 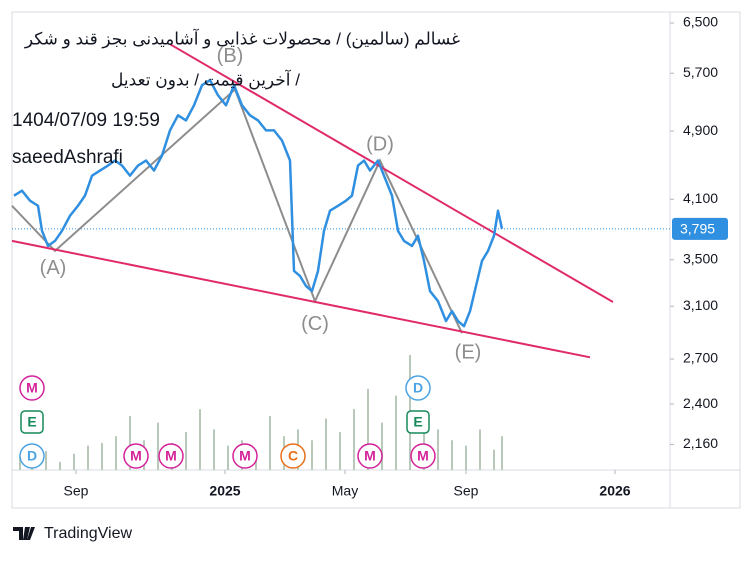 What do you see at coordinates (86, 120) in the screenshot?
I see `timestamp: 1404/07/09 19:59` at bounding box center [86, 120].